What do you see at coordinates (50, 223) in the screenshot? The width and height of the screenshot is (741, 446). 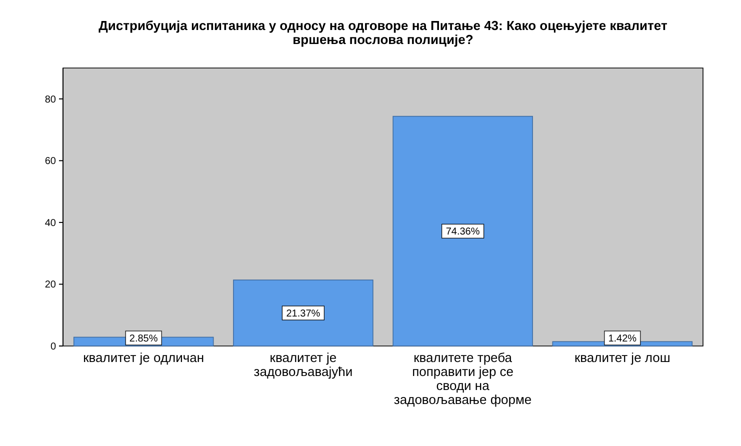 I see `y-tick-label: 40` at bounding box center [50, 223].